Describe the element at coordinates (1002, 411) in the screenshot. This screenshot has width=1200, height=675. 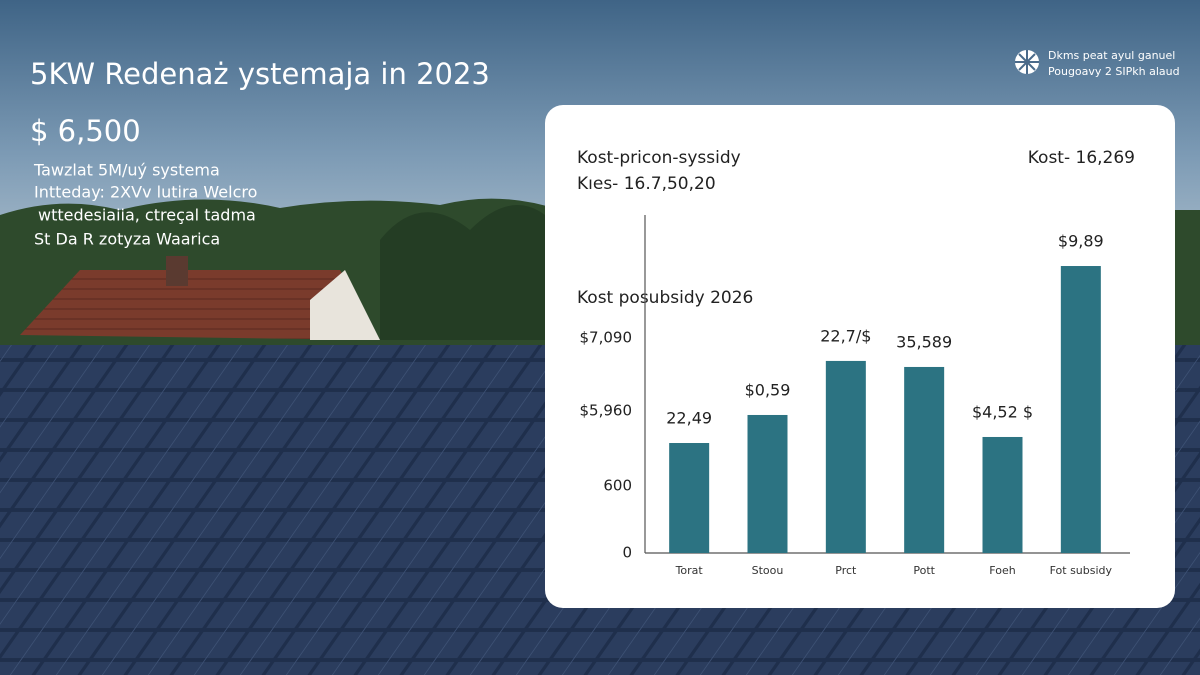
I see `bar-label: $4,52 $` at that location.